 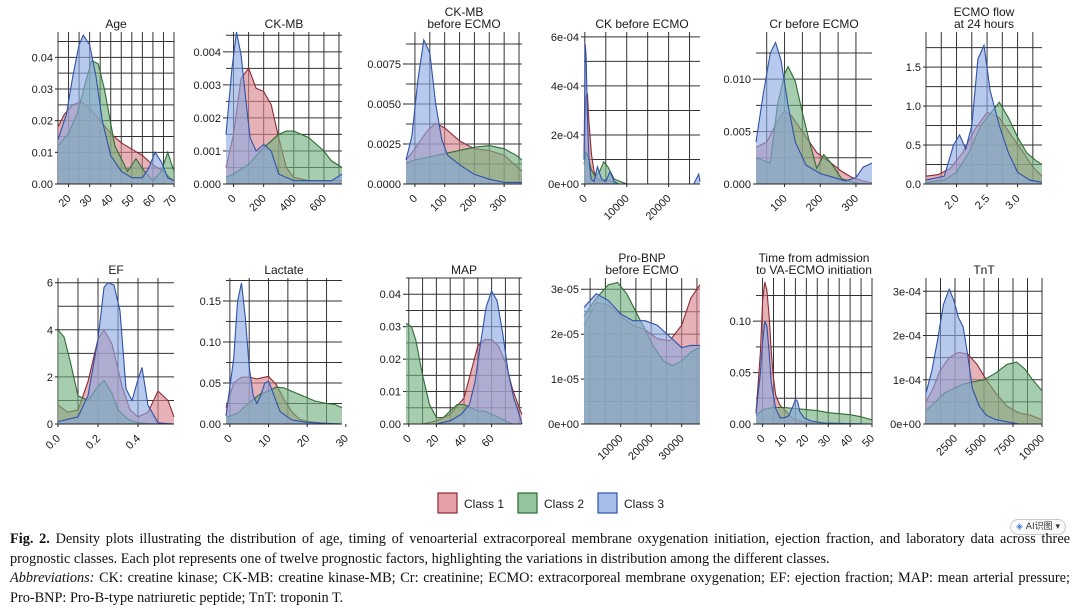 What do you see at coordinates (907, 381) in the screenshot?
I see `y-tick-label: 1e-04` at bounding box center [907, 381].